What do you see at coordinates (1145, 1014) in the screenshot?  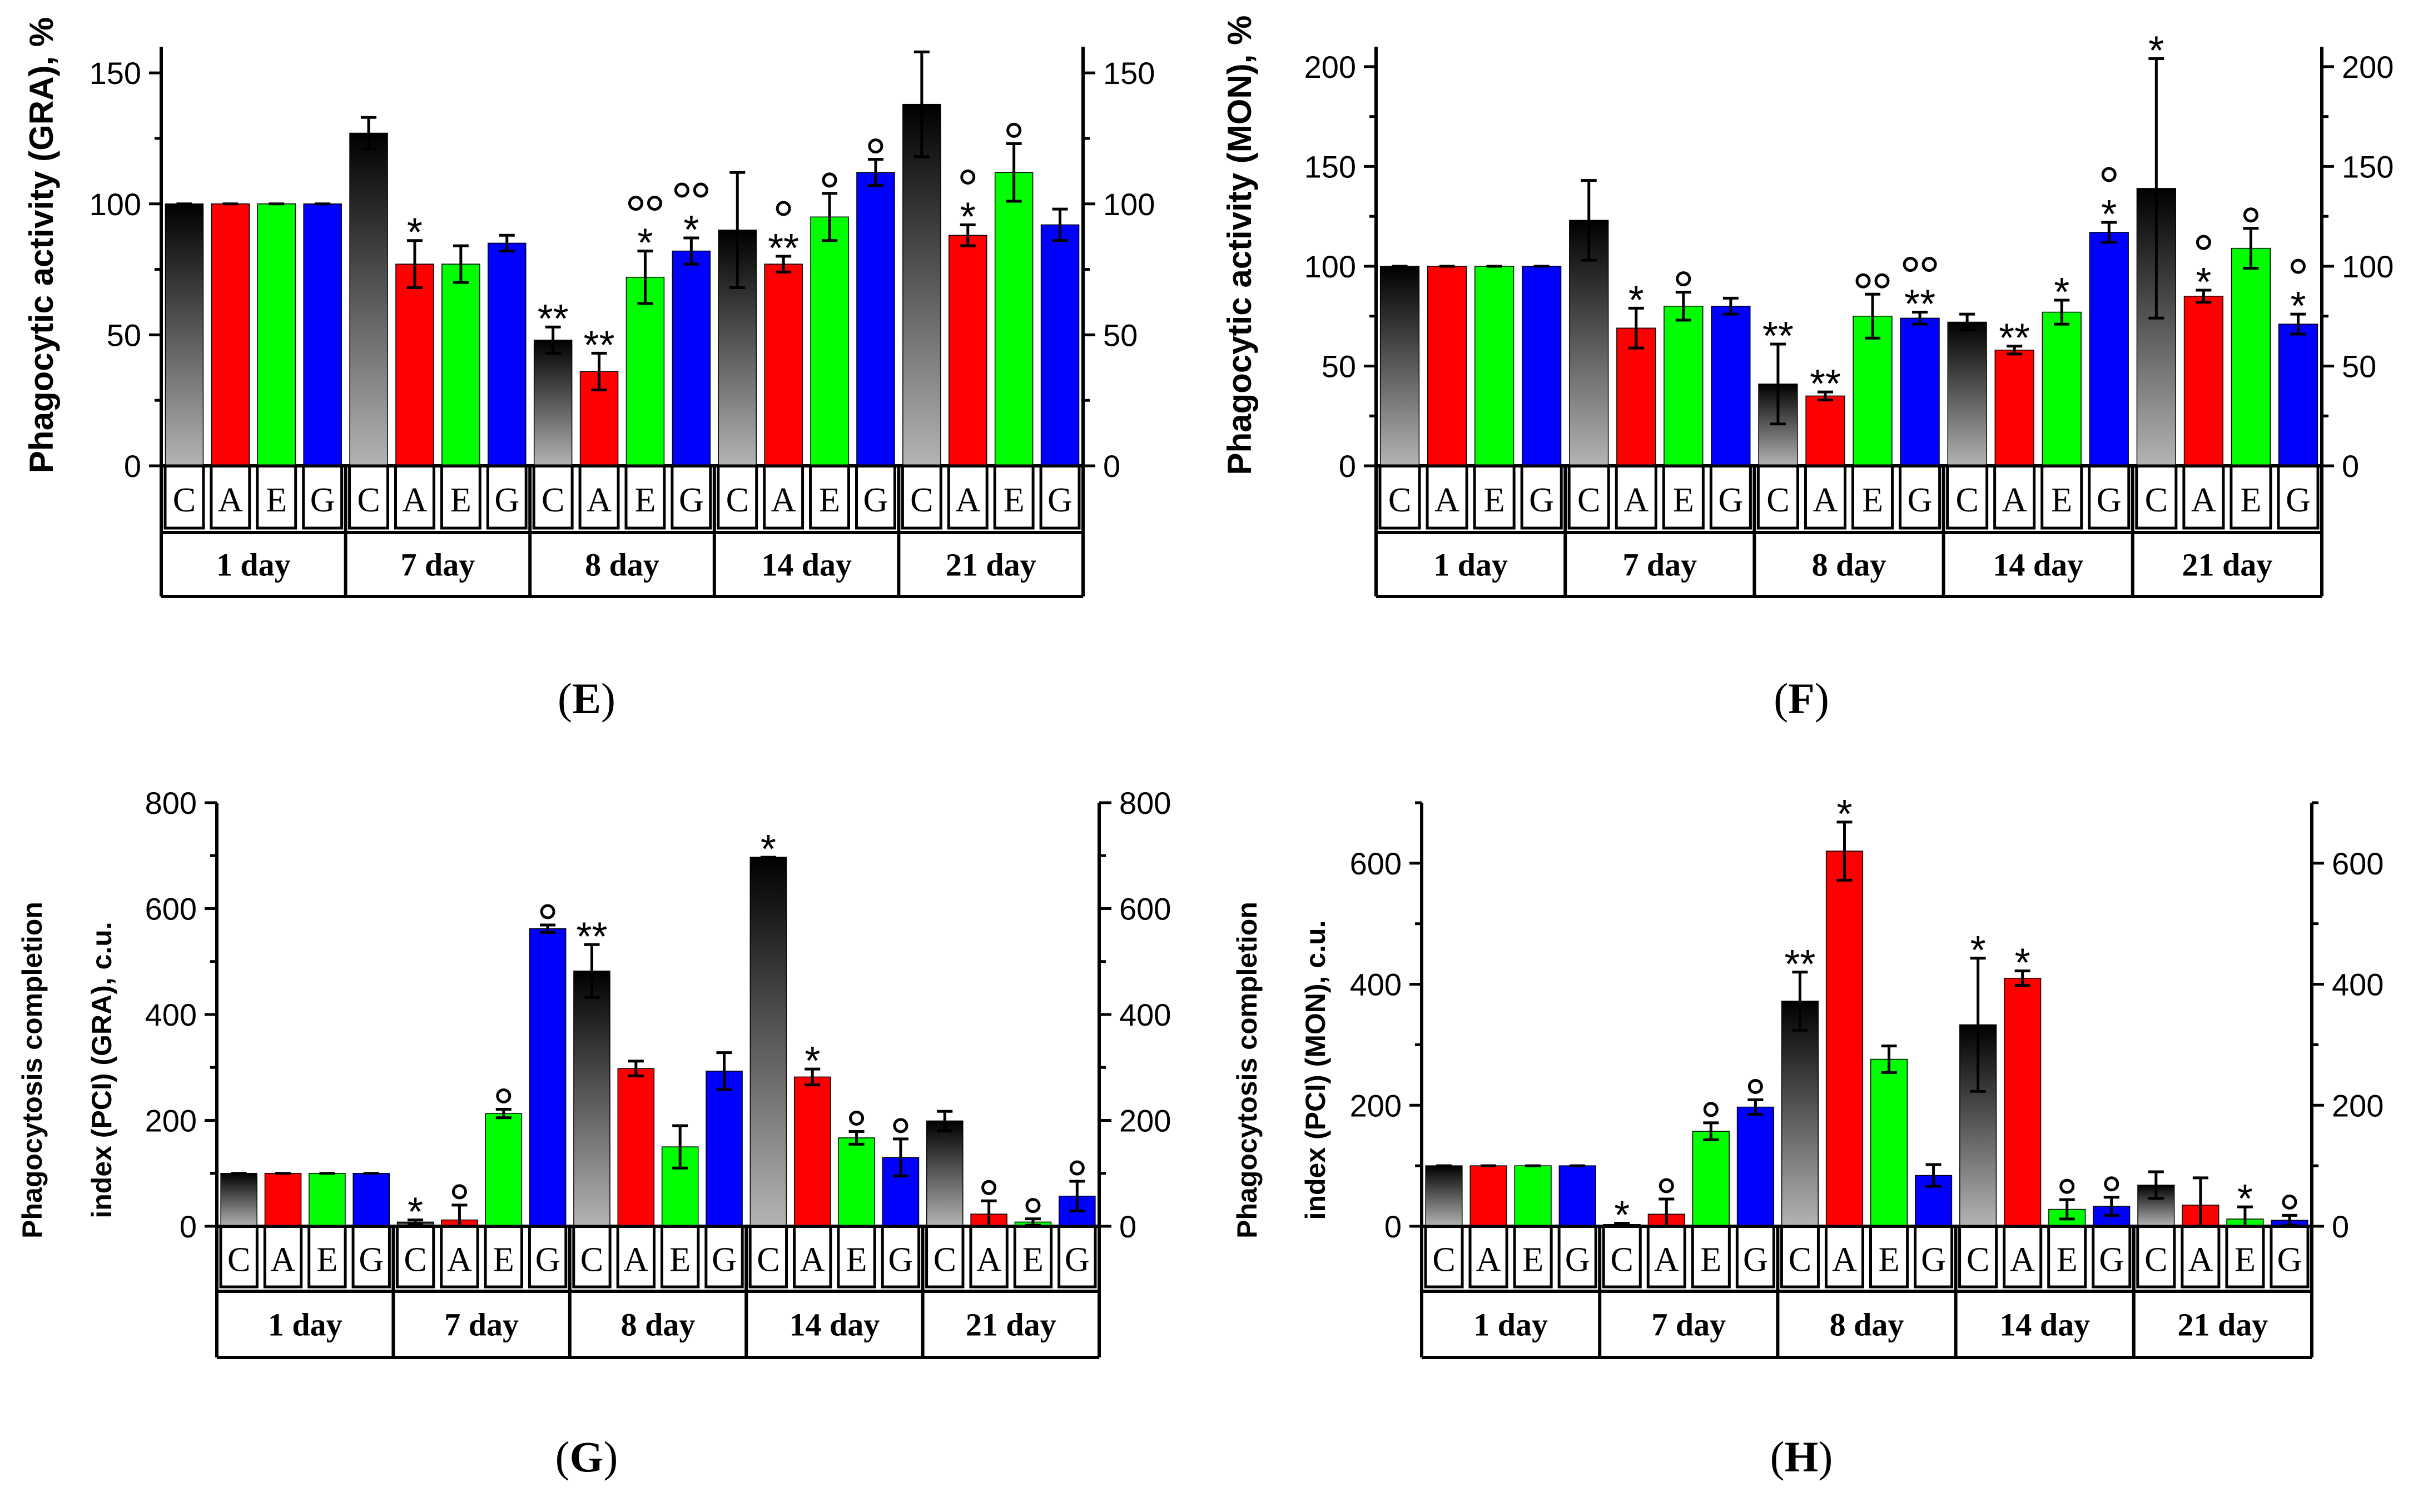 I see `y-tick-label-right: 400` at bounding box center [1145, 1014].